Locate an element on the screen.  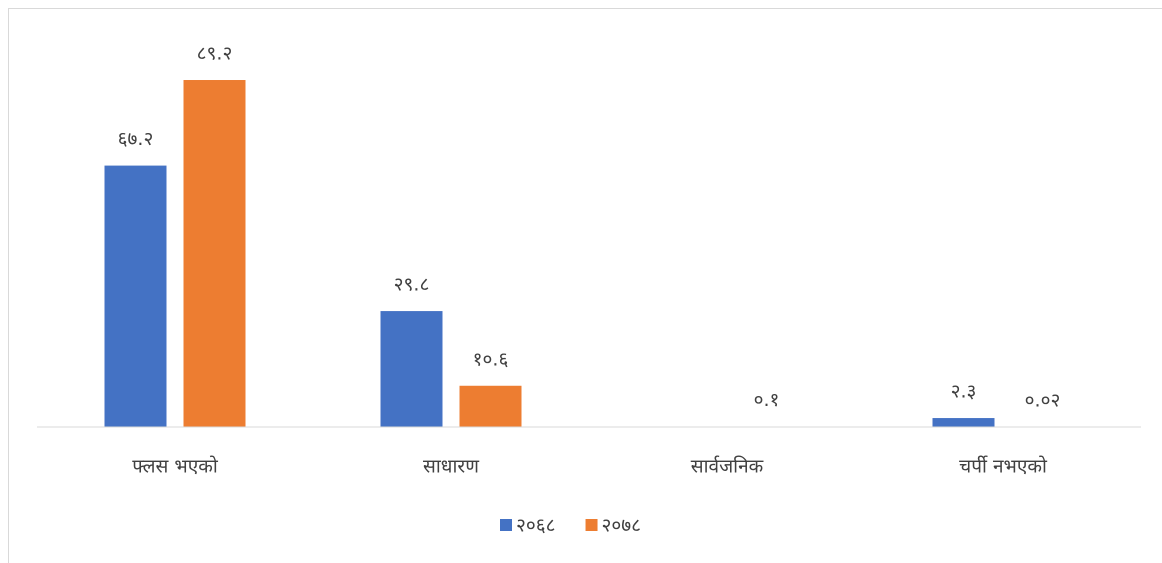
legend-label: २०६८ is located at coordinates (536, 526).